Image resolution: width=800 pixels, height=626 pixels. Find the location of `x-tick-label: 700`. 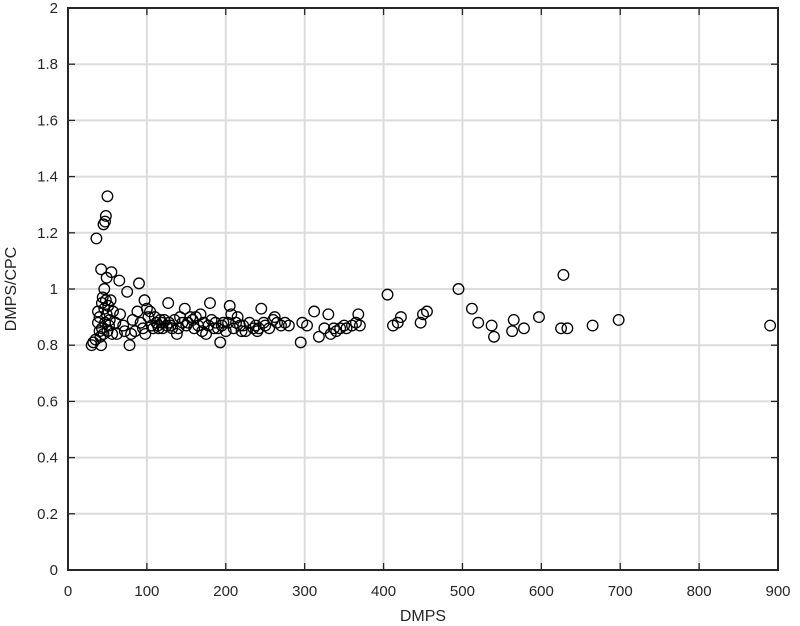

x-tick-label: 700 is located at coordinates (620, 591).